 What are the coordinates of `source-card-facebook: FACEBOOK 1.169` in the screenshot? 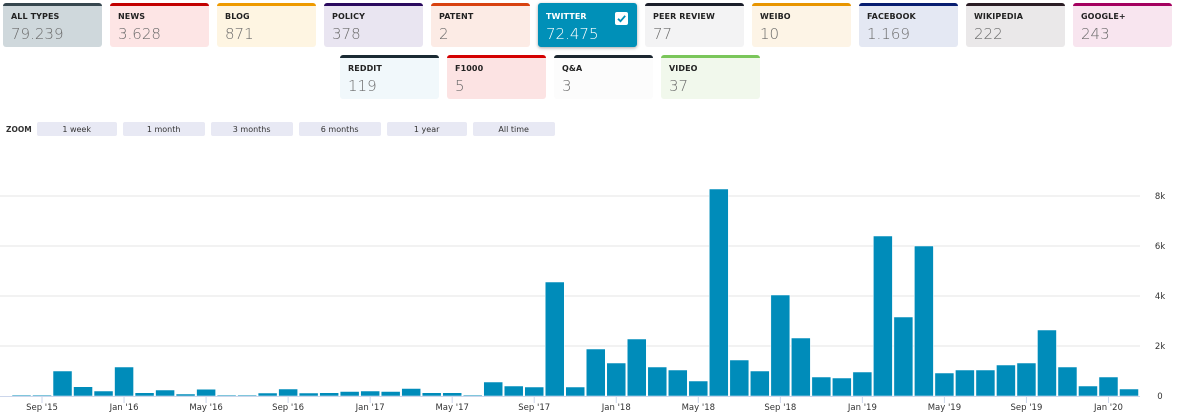 It's located at (908, 25).